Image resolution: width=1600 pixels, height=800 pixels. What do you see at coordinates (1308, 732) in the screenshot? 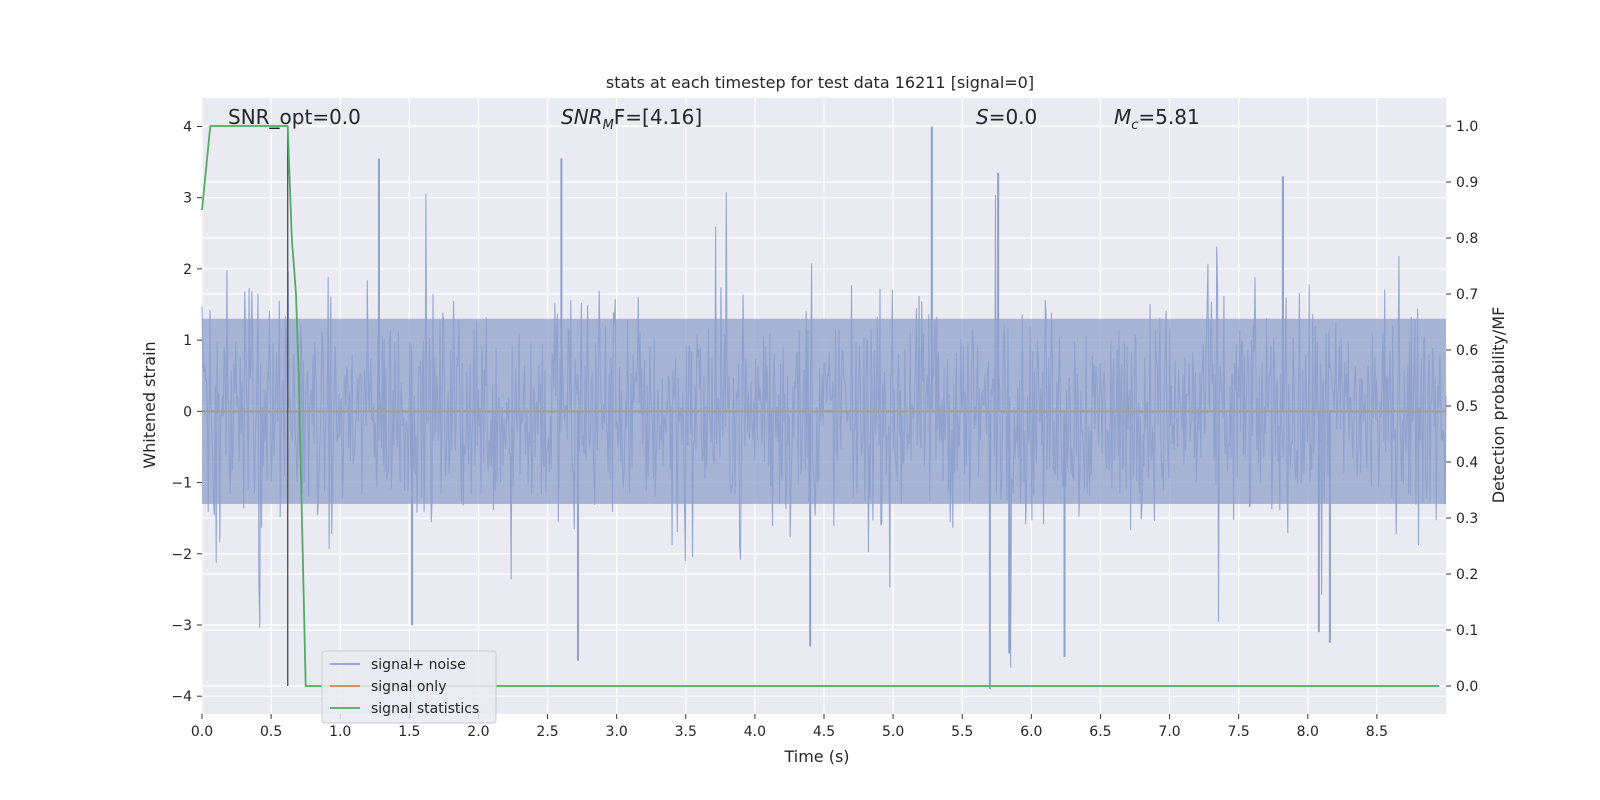
I see `x-tick-label: 8.0` at bounding box center [1308, 732].